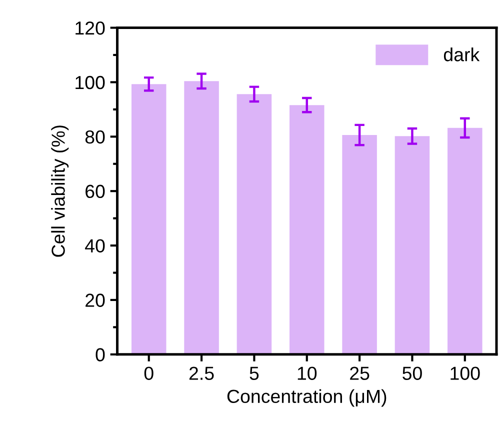 The width and height of the screenshot is (499, 427). Describe the element at coordinates (462, 55) in the screenshot. I see `legend-label: dark` at that location.